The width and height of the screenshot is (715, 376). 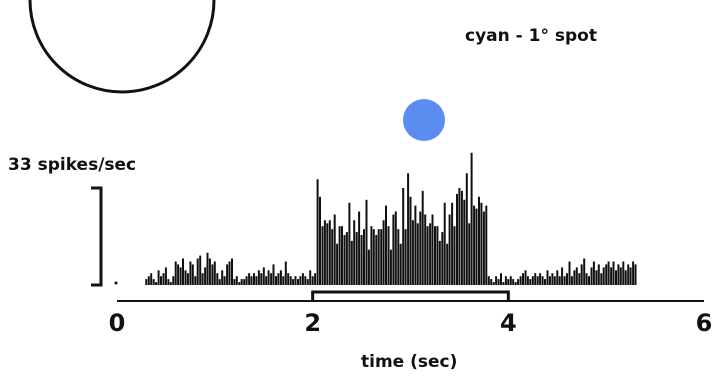 What do you see at coordinates (117, 323) in the screenshot?
I see `x-tick-label: 0` at bounding box center [117, 323].